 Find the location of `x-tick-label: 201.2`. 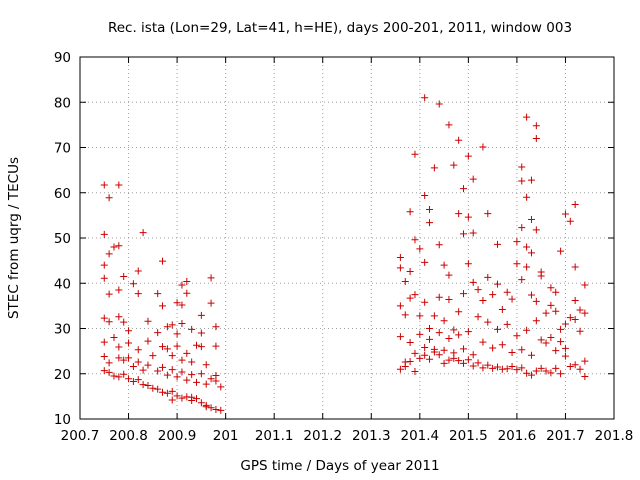

x-tick-label: 201.2 is located at coordinates (322, 436).